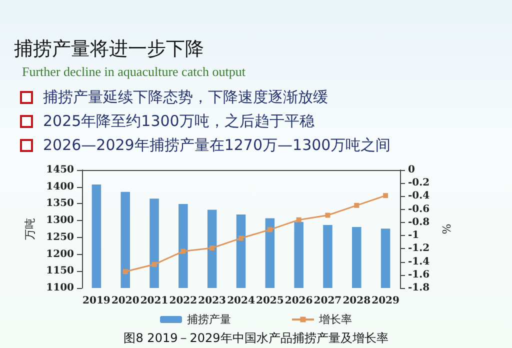 The width and height of the screenshot is (512, 348). What do you see at coordinates (328, 301) in the screenshot?
I see `x-tick-label: 2027` at bounding box center [328, 301].